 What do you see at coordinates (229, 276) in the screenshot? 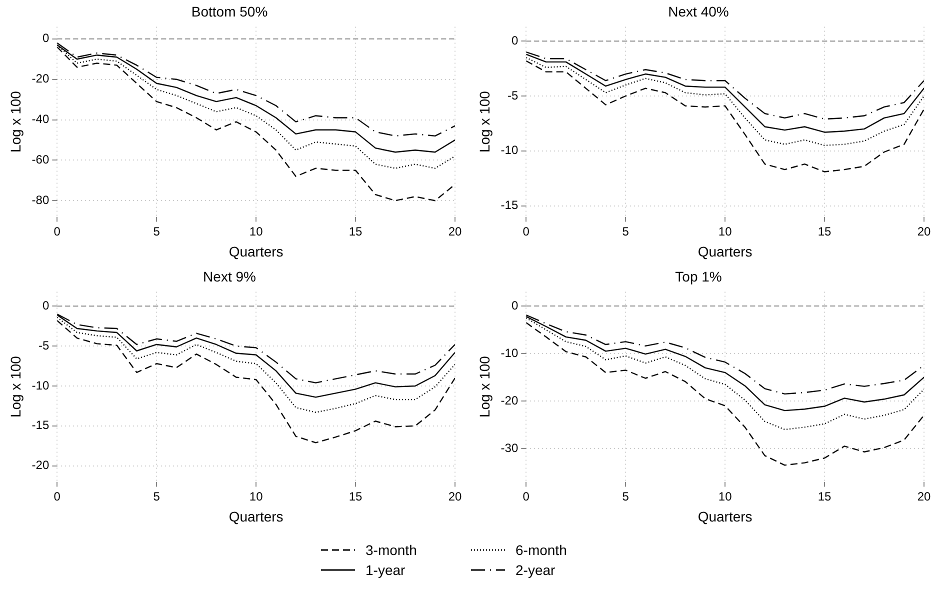
I see `chart-title: Next 9%` at bounding box center [229, 276].